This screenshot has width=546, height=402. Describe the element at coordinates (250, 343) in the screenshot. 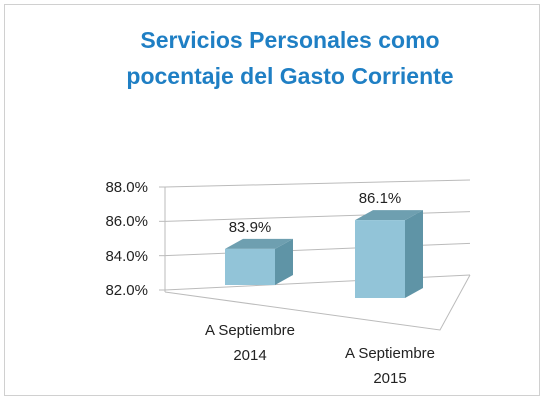

I see `x-tick-label: A Septiembre 2014` at that location.